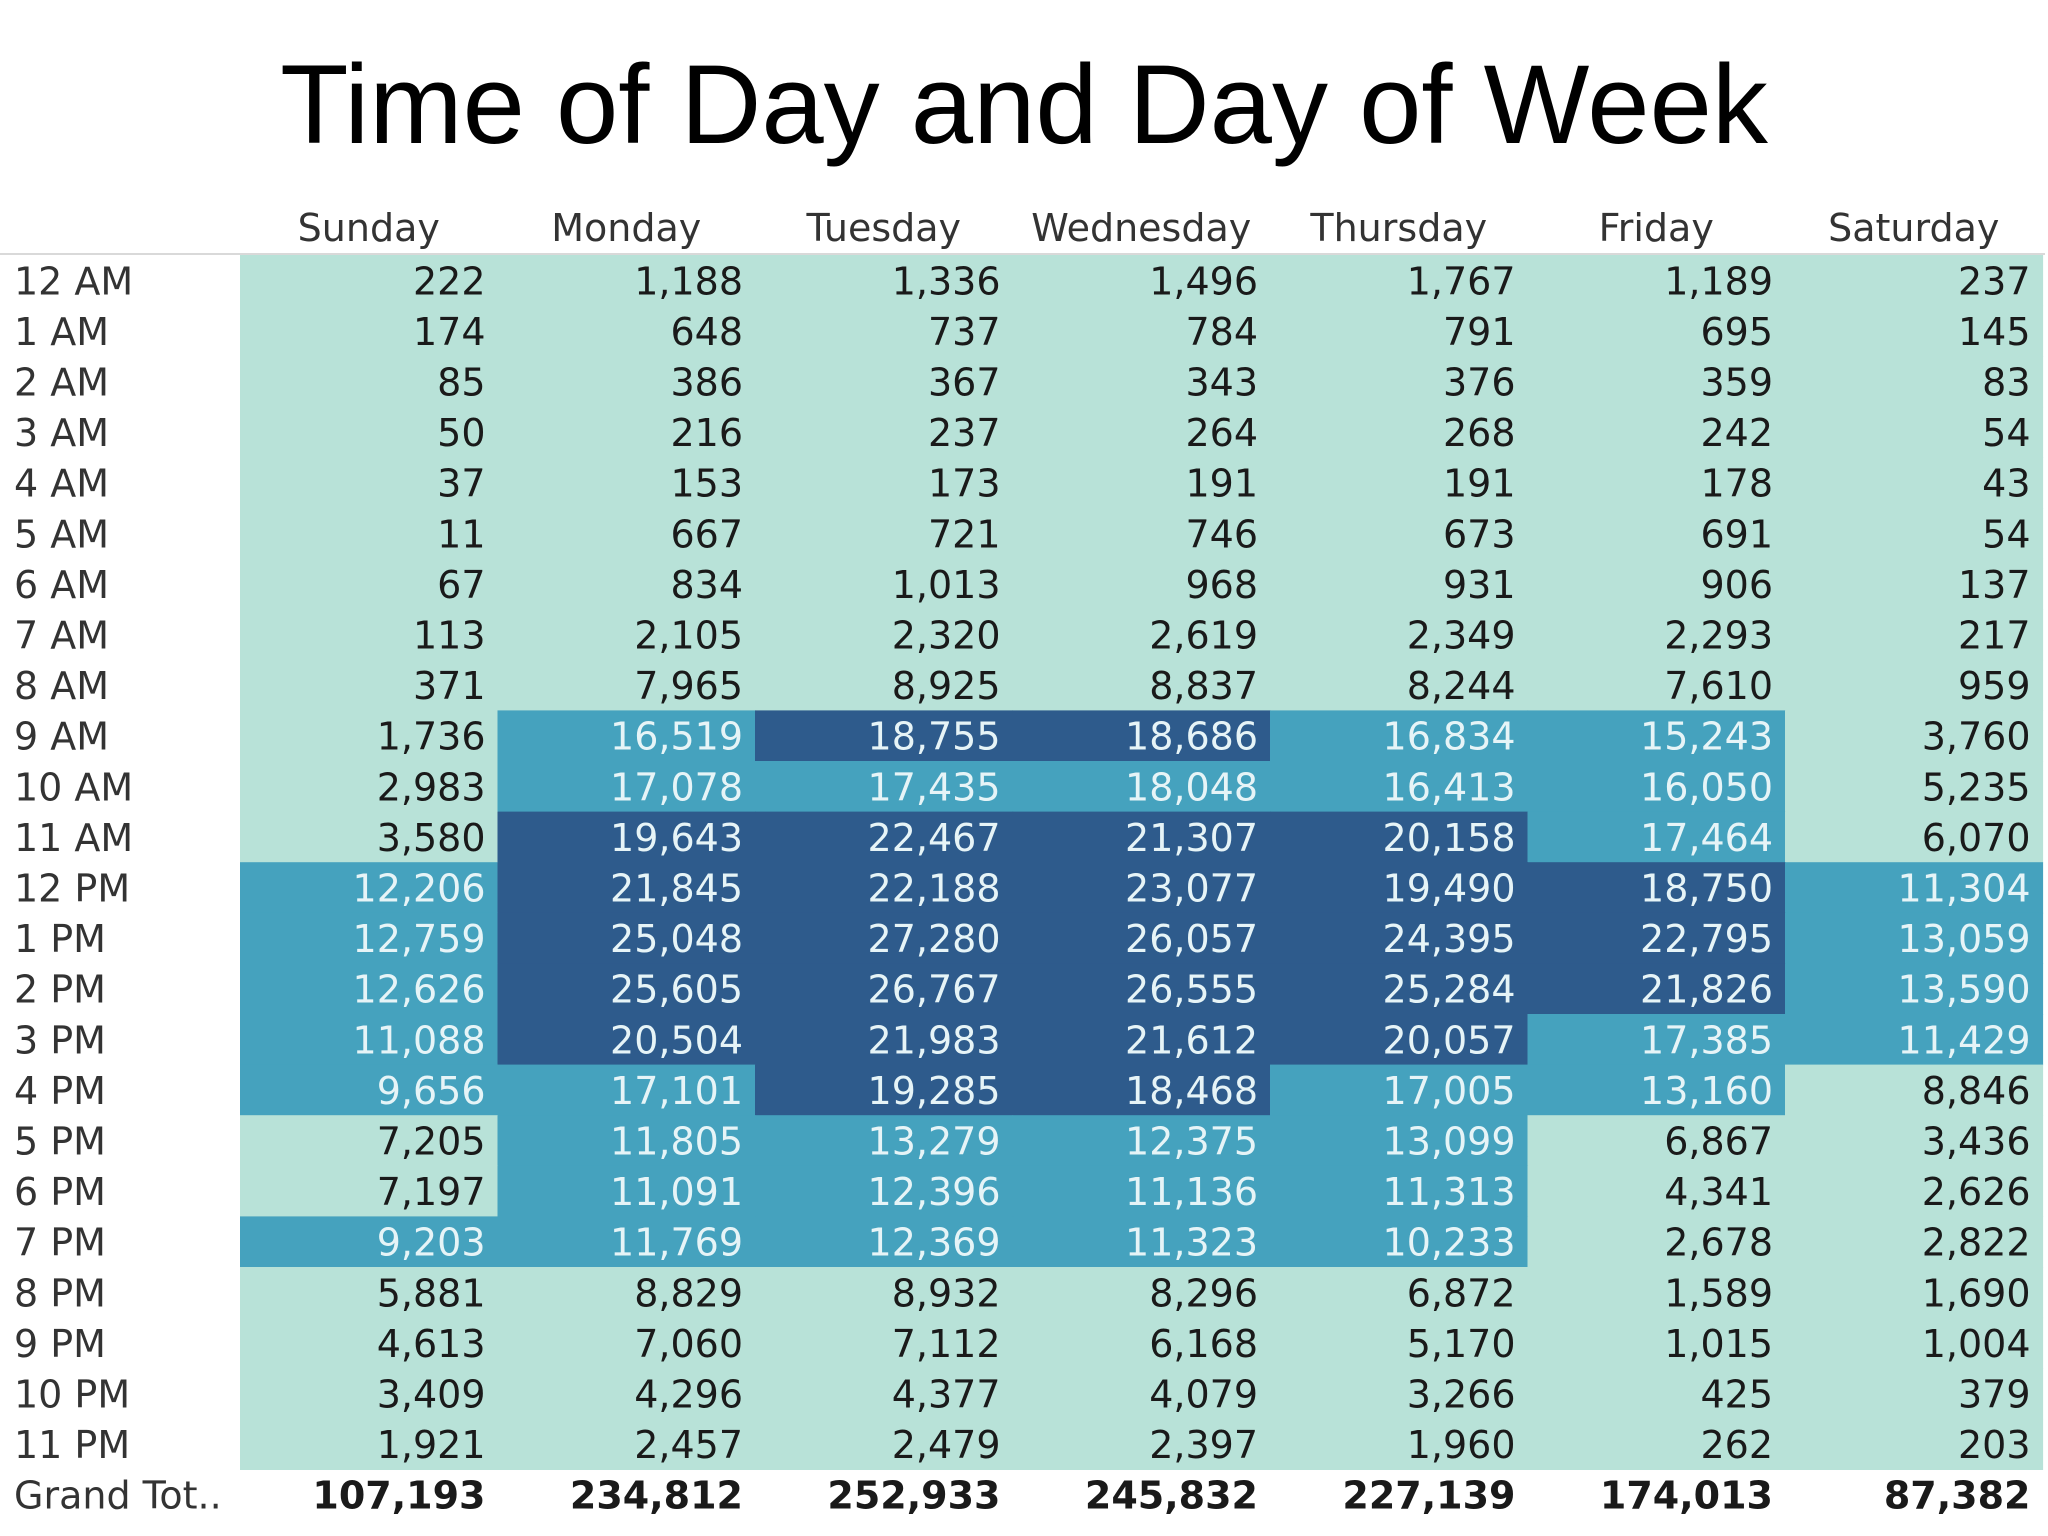 The width and height of the screenshot is (2048, 1536). I want to click on slide-title: Time of Day and Day of Week, so click(1024, 104).